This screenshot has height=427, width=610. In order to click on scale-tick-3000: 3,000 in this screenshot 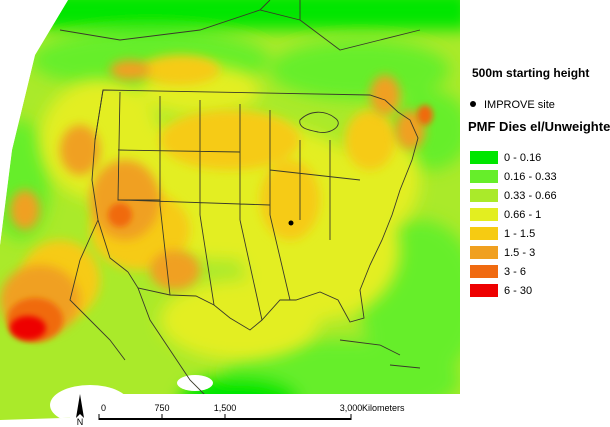, I will do `click(351, 408)`.